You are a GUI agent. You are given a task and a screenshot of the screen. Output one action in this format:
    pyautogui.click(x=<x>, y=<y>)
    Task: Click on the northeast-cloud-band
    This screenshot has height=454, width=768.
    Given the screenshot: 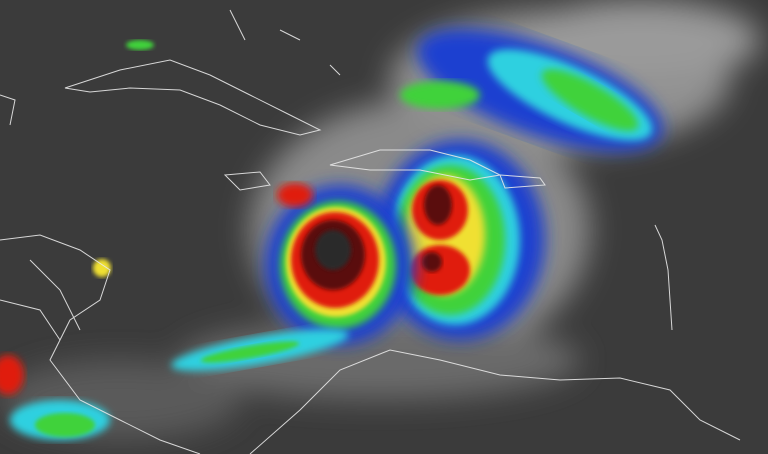 What is the action you would take?
    pyautogui.click(x=532, y=90)
    